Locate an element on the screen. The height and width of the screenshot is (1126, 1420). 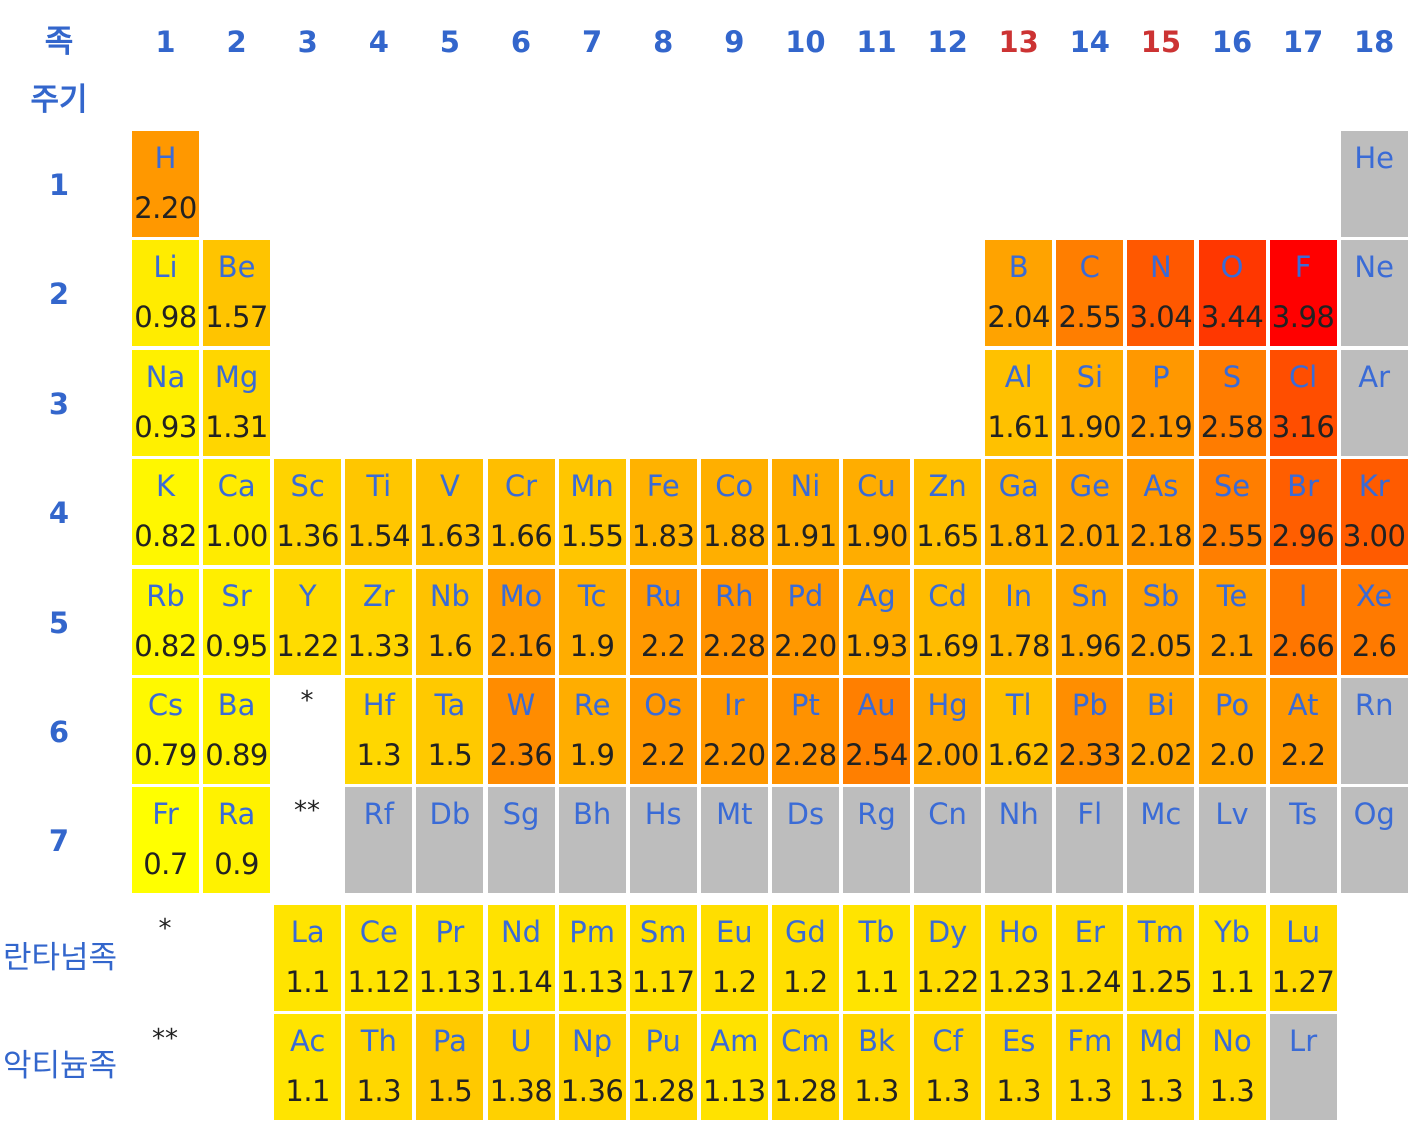
element-cell-cn: Cn is located at coordinates (948, 840).